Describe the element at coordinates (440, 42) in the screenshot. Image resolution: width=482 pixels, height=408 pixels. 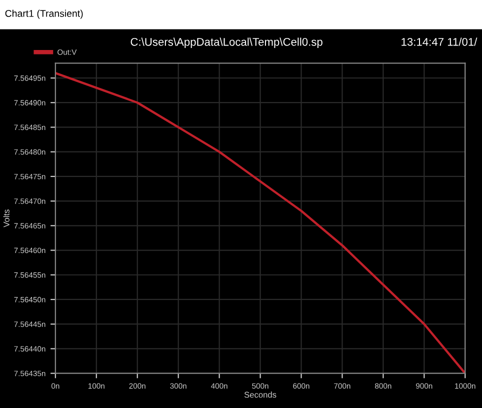
I see `text: 13:14:47 11/01/` at that location.